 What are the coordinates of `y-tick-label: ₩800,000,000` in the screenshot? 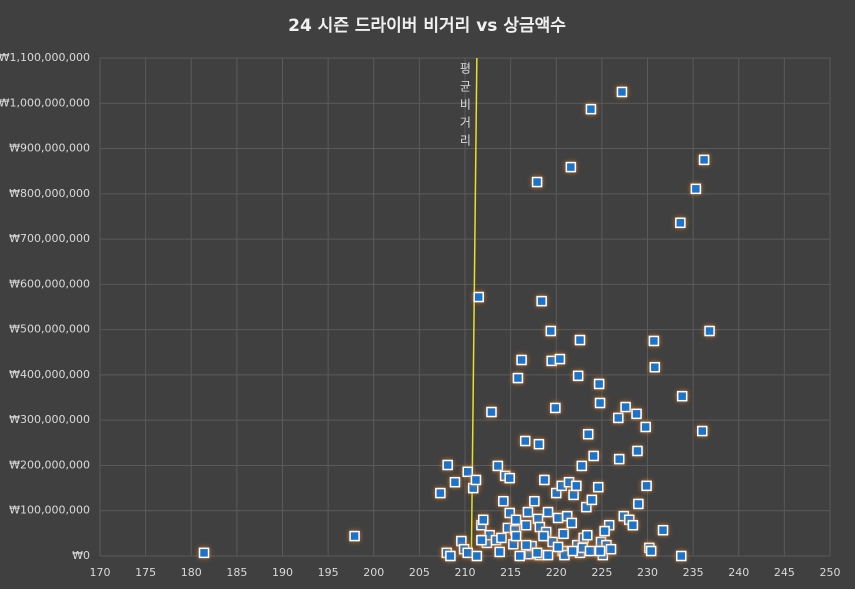 It's located at (49, 193).